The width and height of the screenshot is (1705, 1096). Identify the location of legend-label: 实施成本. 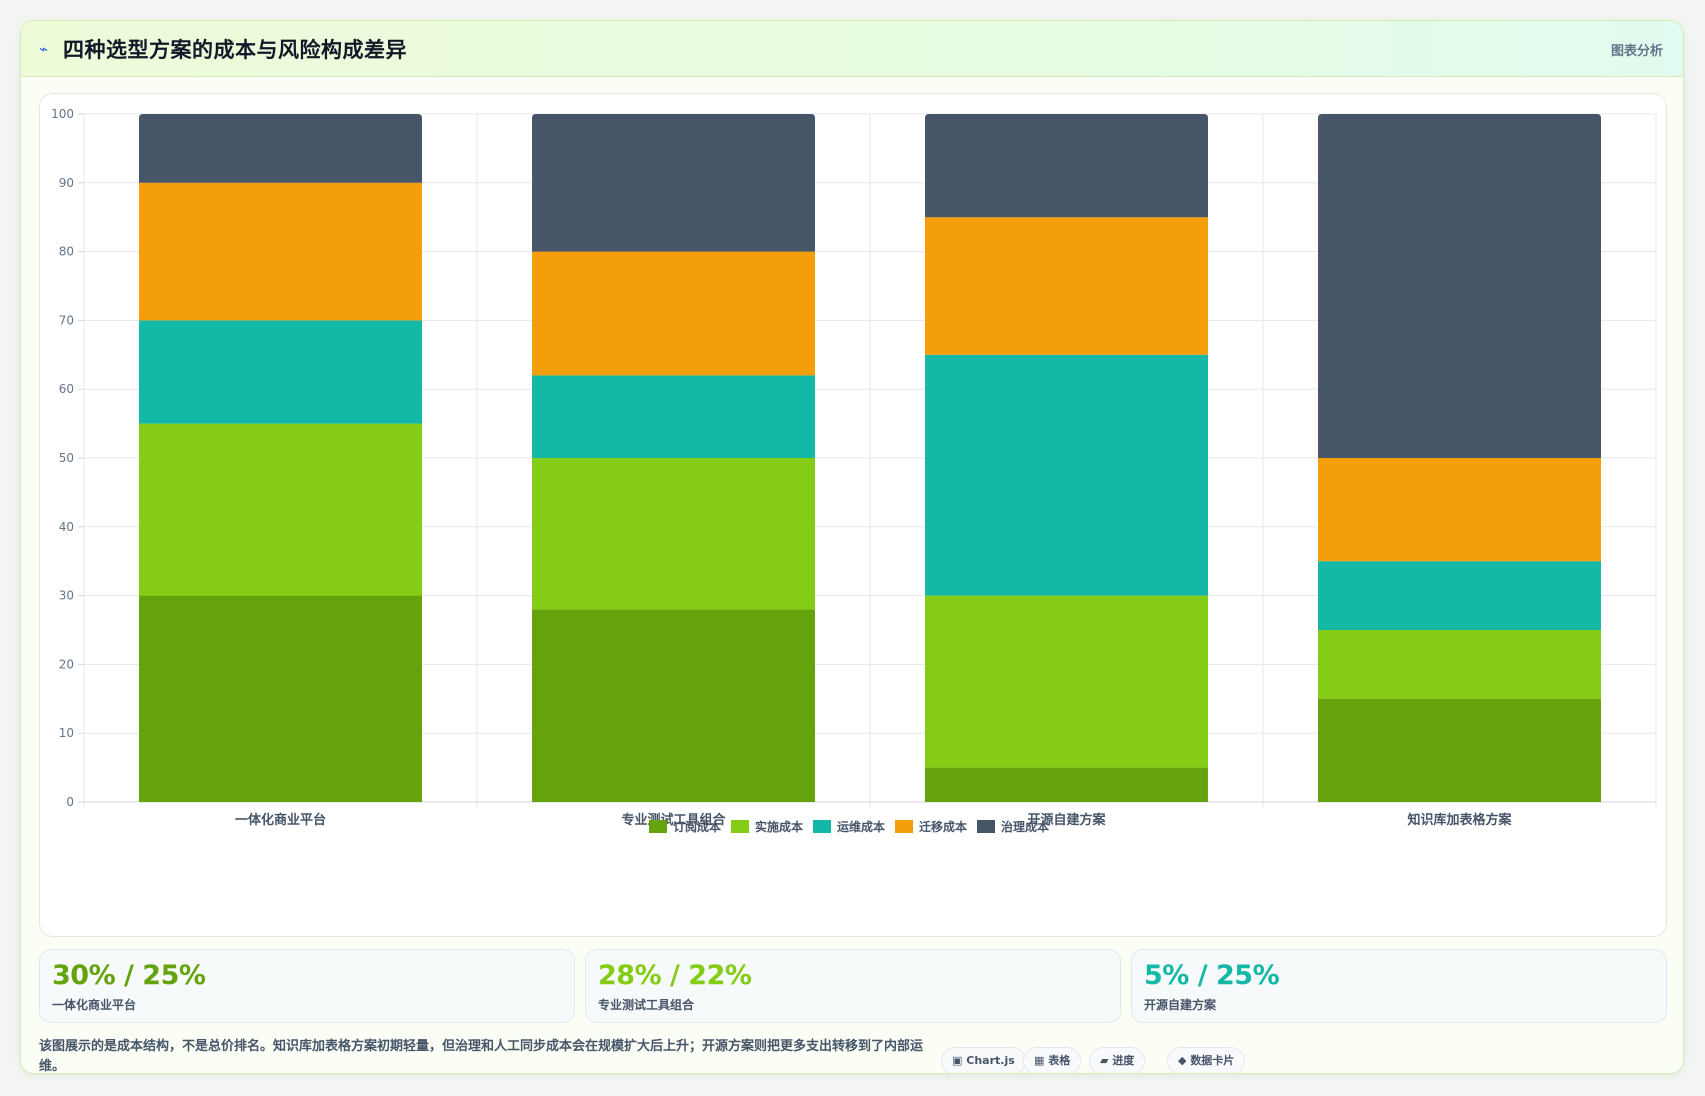
(779, 826).